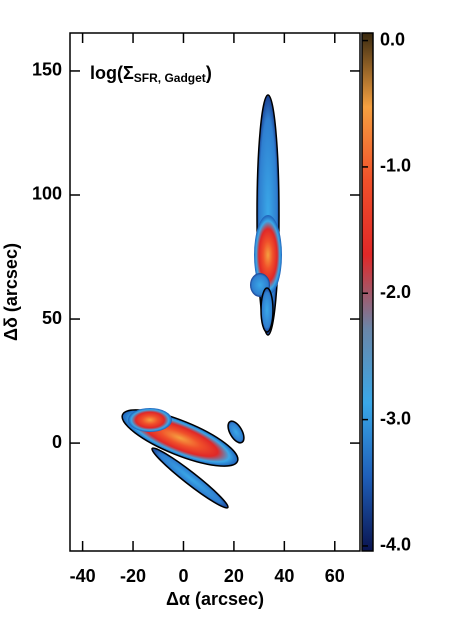 This screenshot has height=637, width=449. What do you see at coordinates (395, 418) in the screenshot?
I see `colorbar-tick-label: -3.0` at bounding box center [395, 418].